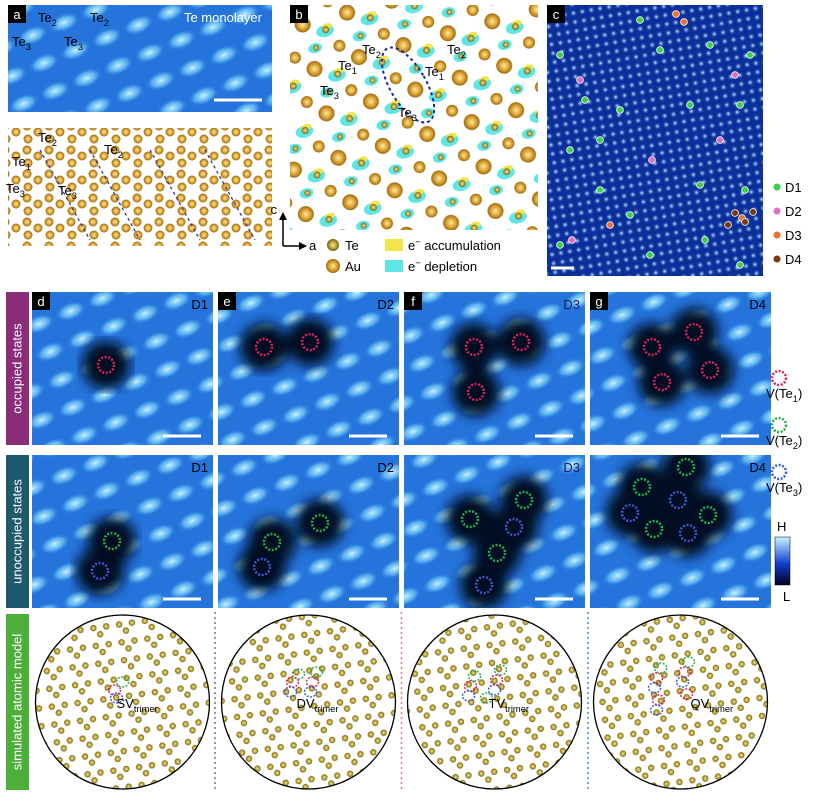 The height and width of the screenshot is (797, 816). Describe the element at coordinates (793, 211) in the screenshot. I see `legend-label: D2` at that location.